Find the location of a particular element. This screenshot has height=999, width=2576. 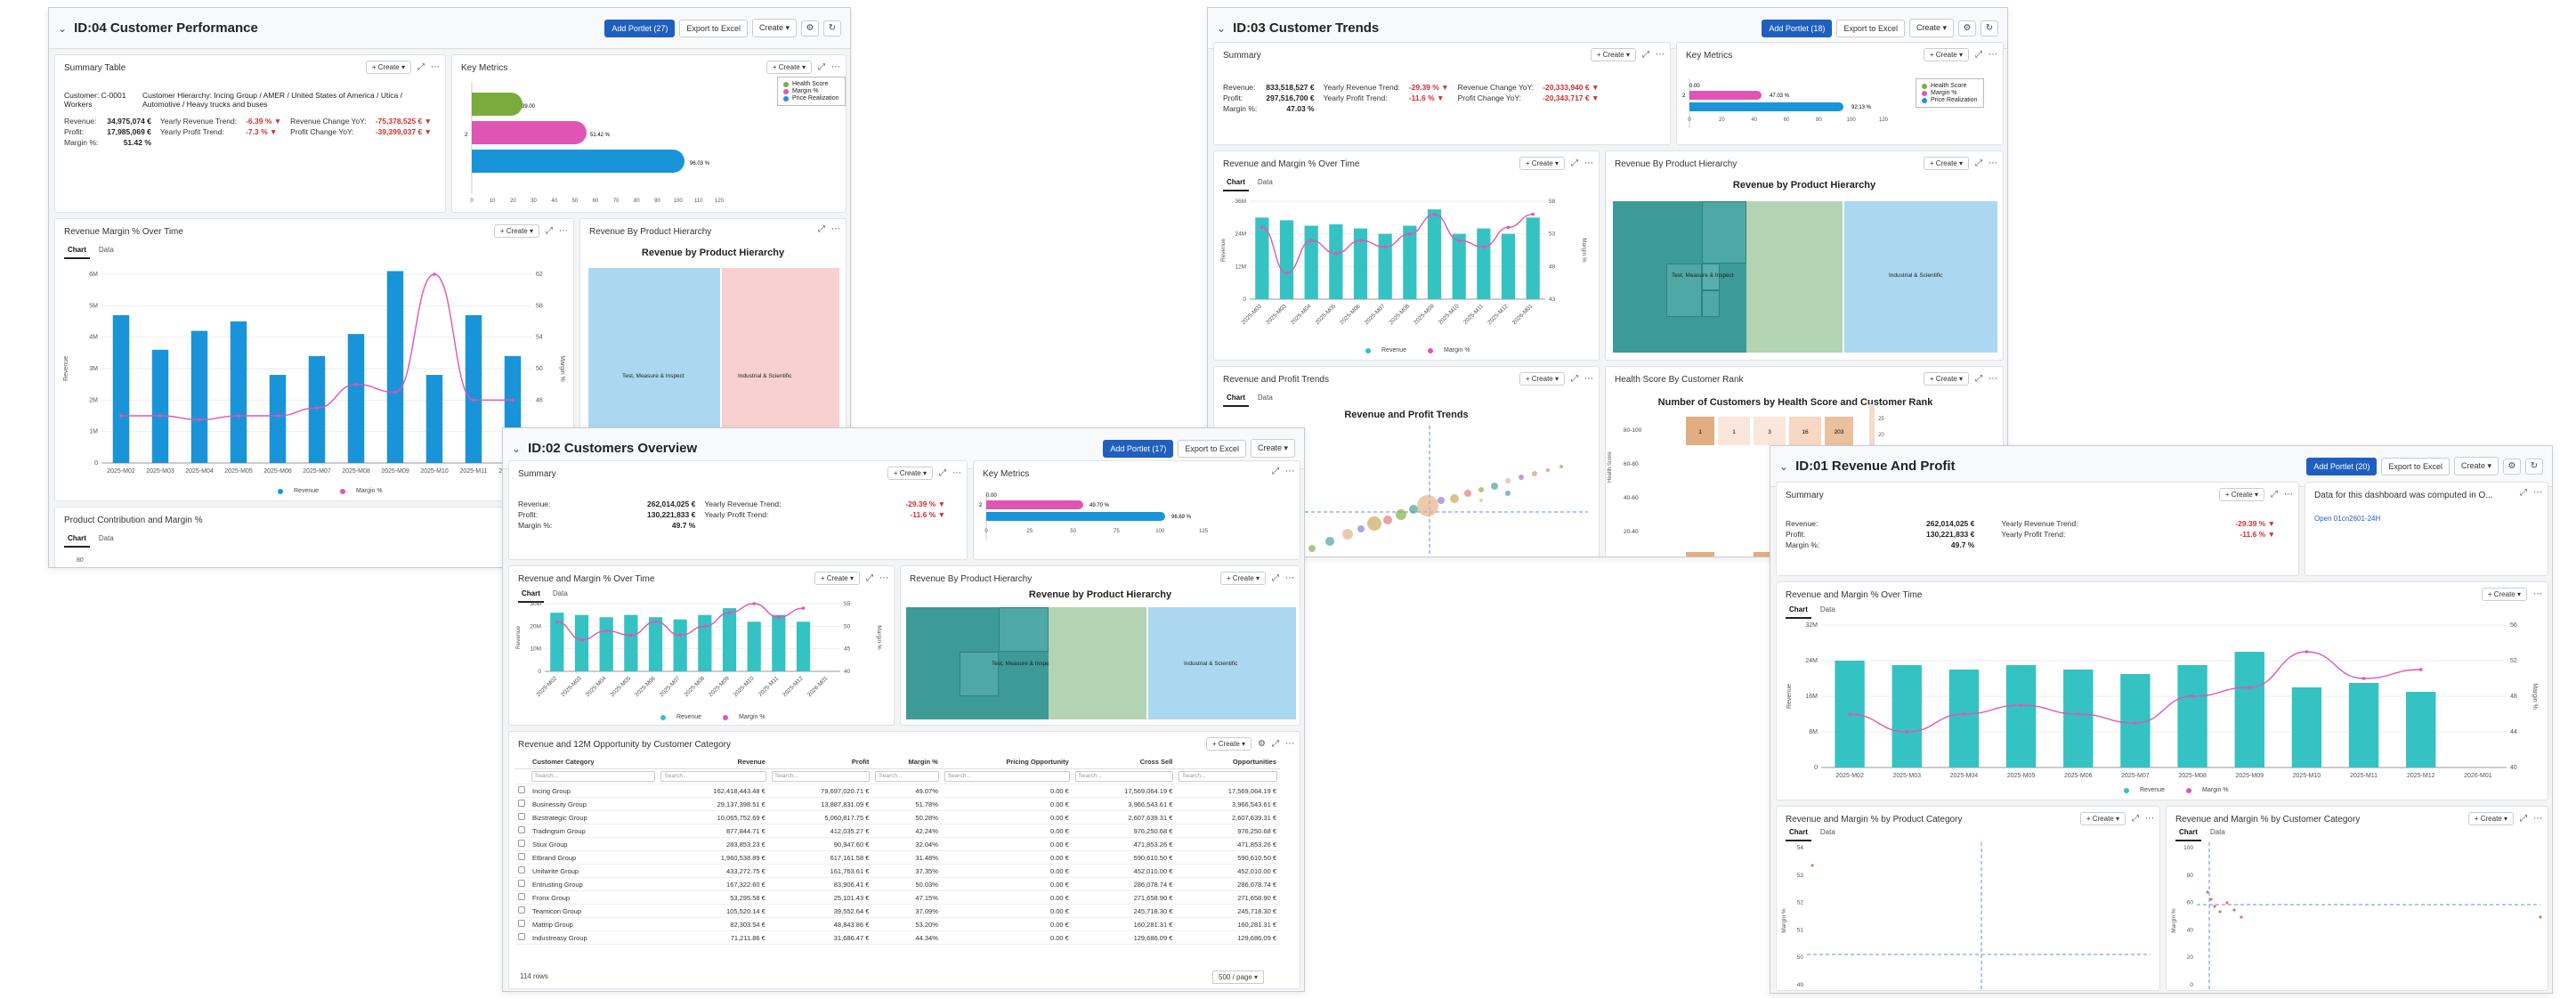

column-header: Pricing Opportunity is located at coordinates (1007, 762).